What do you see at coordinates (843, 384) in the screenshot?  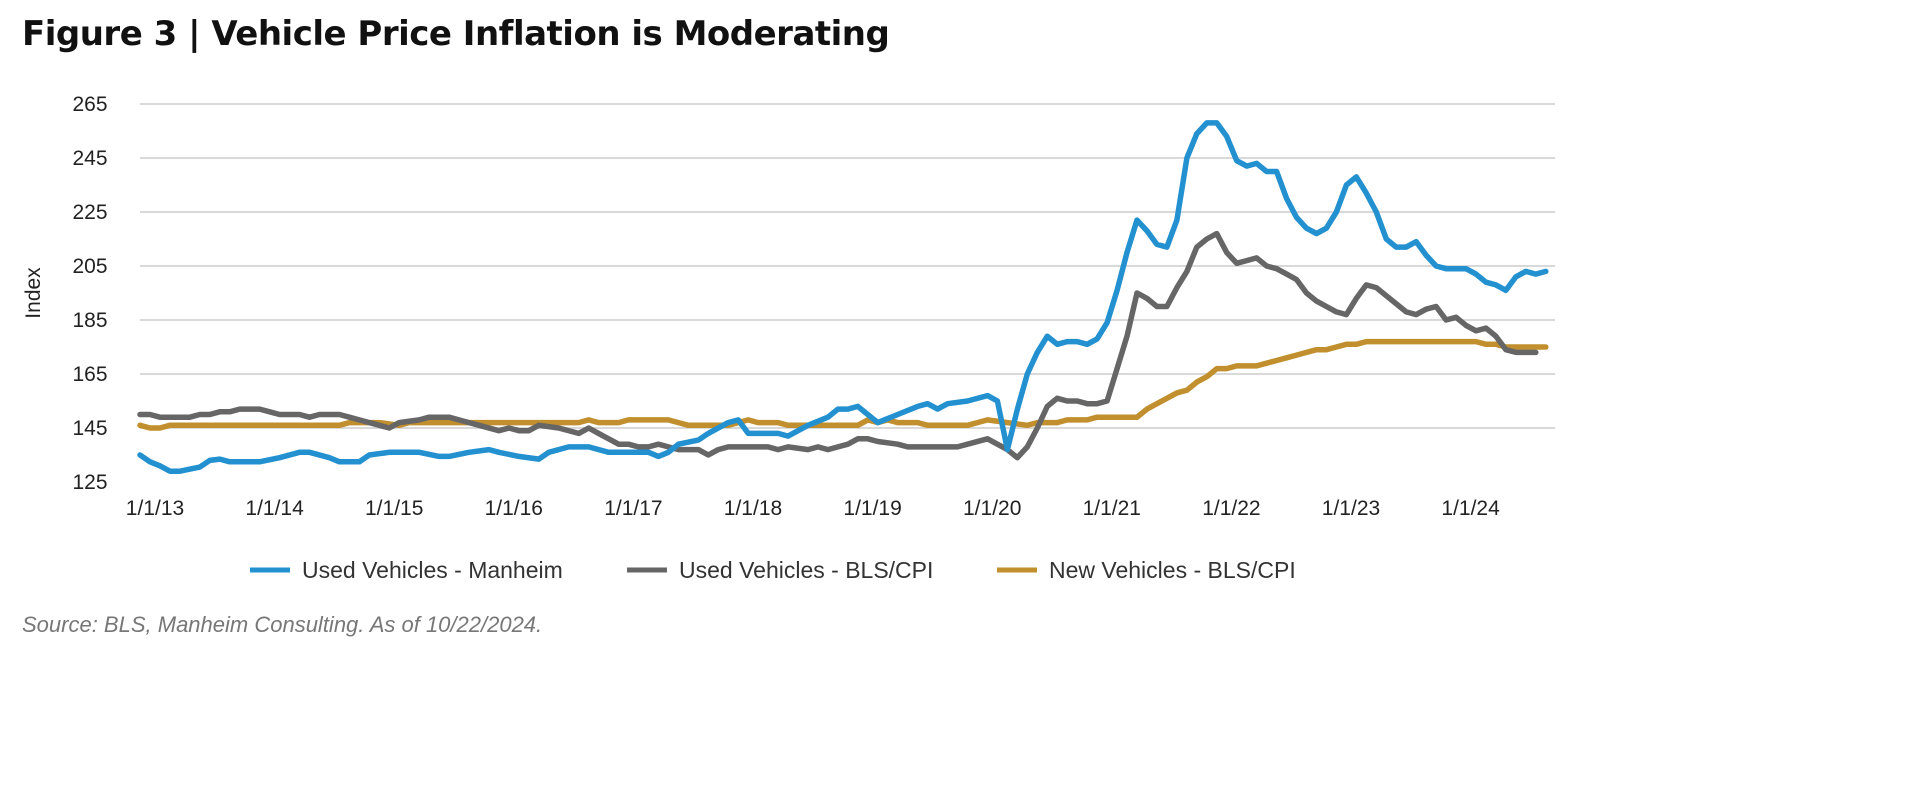 I see `series-line-new-vehicles-bls-cpi` at bounding box center [843, 384].